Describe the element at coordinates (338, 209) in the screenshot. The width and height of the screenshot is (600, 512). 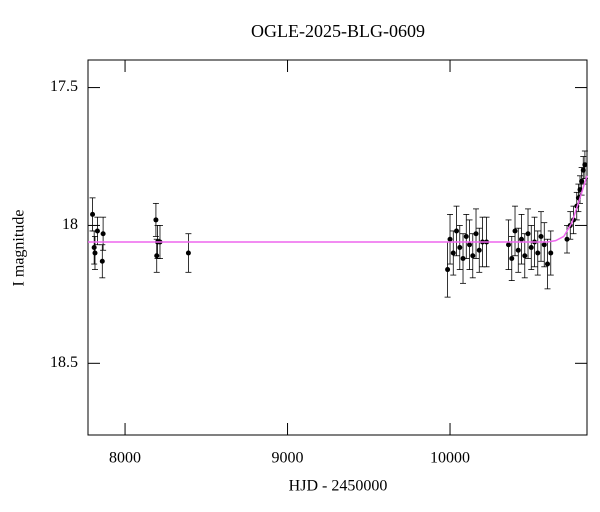
I see `model-line` at that location.